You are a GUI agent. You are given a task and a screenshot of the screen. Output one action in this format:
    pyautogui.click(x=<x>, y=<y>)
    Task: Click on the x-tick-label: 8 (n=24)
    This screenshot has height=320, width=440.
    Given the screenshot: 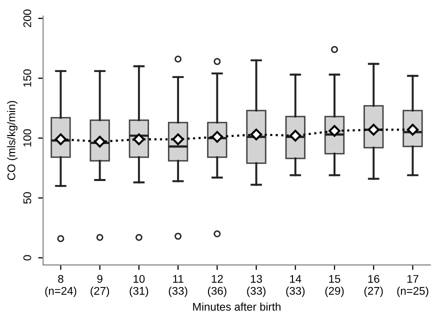 What is the action you would take?
    pyautogui.click(x=60, y=286)
    